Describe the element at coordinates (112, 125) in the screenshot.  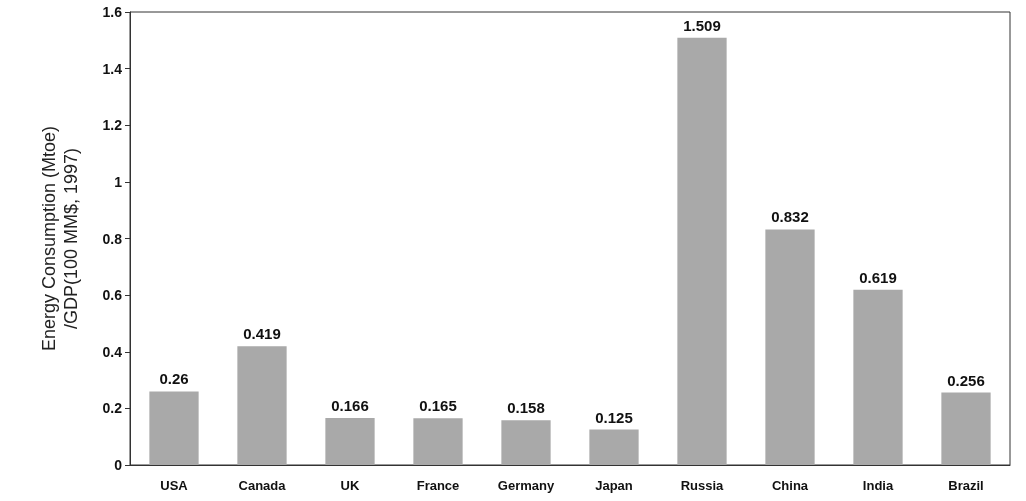
I see `y-tick-label: 1.2` at that location.